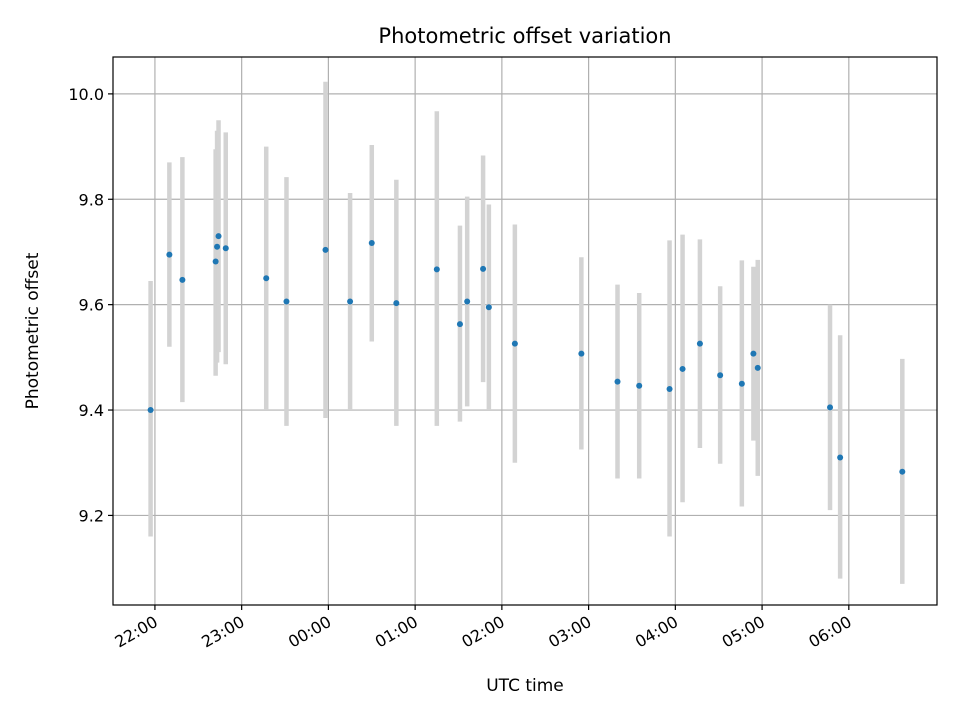  What do you see at coordinates (33, 330) in the screenshot?
I see `y-axis-label: Photometric offset` at bounding box center [33, 330].